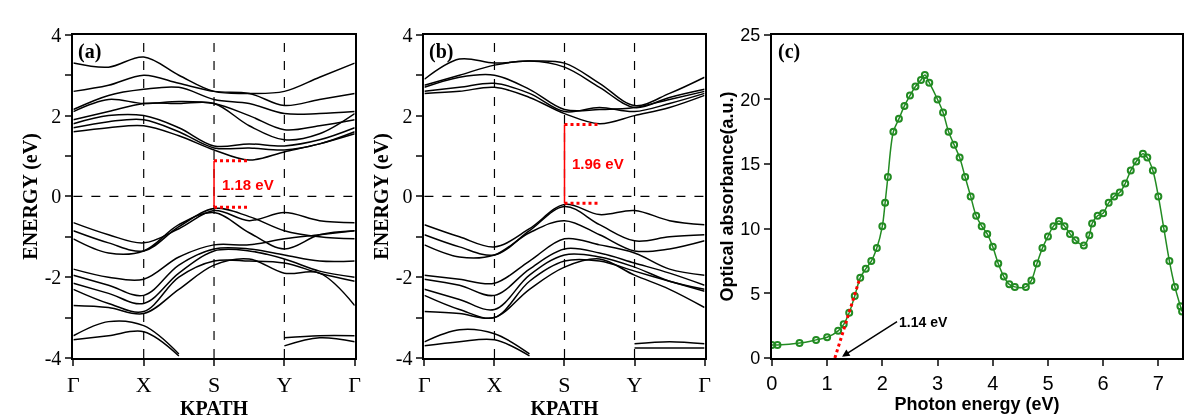 Image resolution: width=1195 pixels, height=419 pixels. Describe the element at coordinates (923, 322) in the screenshot. I see `annotation: 1.14 eV` at that location.